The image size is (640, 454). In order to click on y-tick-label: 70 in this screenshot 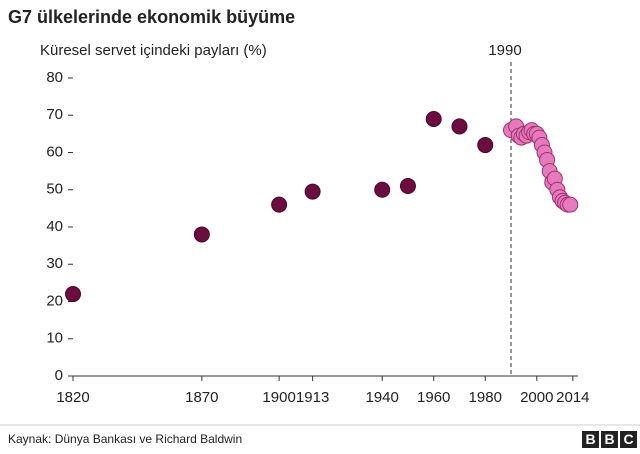, I will do `click(54, 114)`.